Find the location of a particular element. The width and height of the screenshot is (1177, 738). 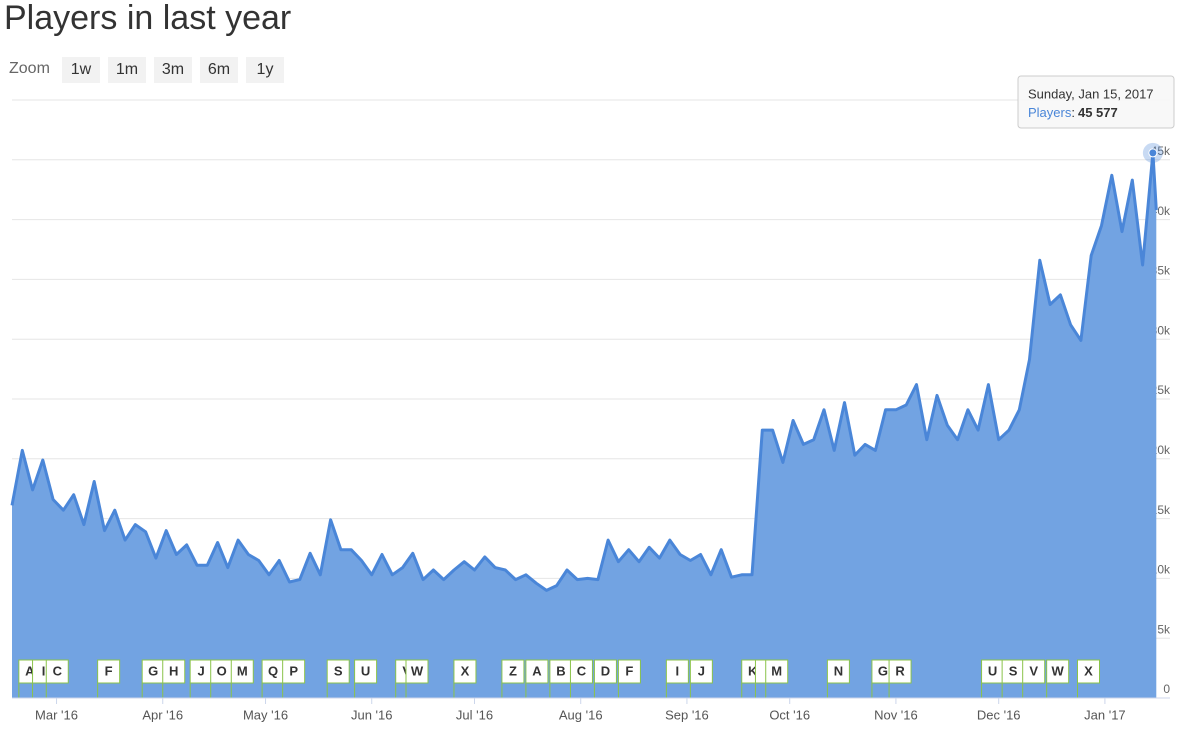

zoom-button: 6m is located at coordinates (219, 70).